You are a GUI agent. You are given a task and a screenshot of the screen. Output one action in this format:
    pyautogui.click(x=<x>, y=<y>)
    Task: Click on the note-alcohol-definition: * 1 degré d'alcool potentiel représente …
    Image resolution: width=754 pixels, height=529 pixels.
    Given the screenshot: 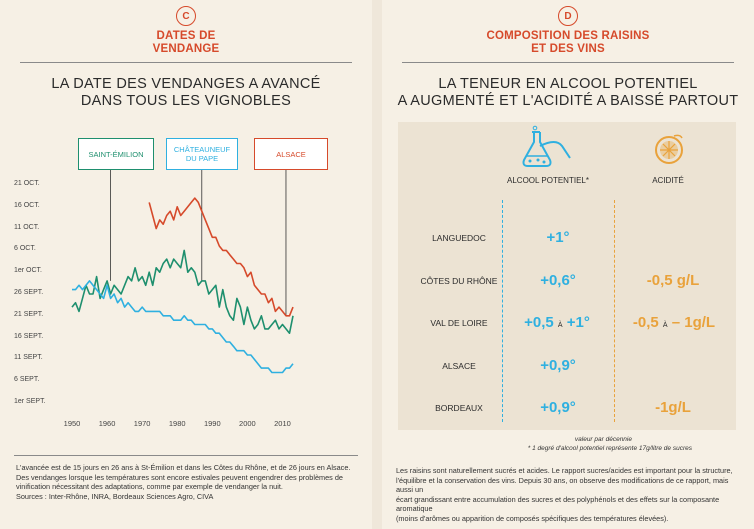 What is the action you would take?
    pyautogui.click(x=609, y=448)
    